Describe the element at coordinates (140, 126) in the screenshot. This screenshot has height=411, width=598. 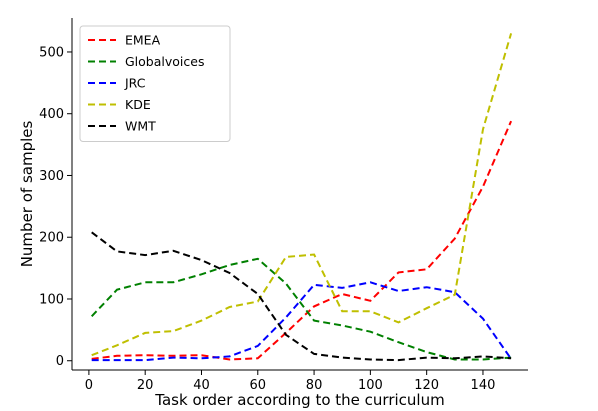
I see `legend-label: WMT` at that location.